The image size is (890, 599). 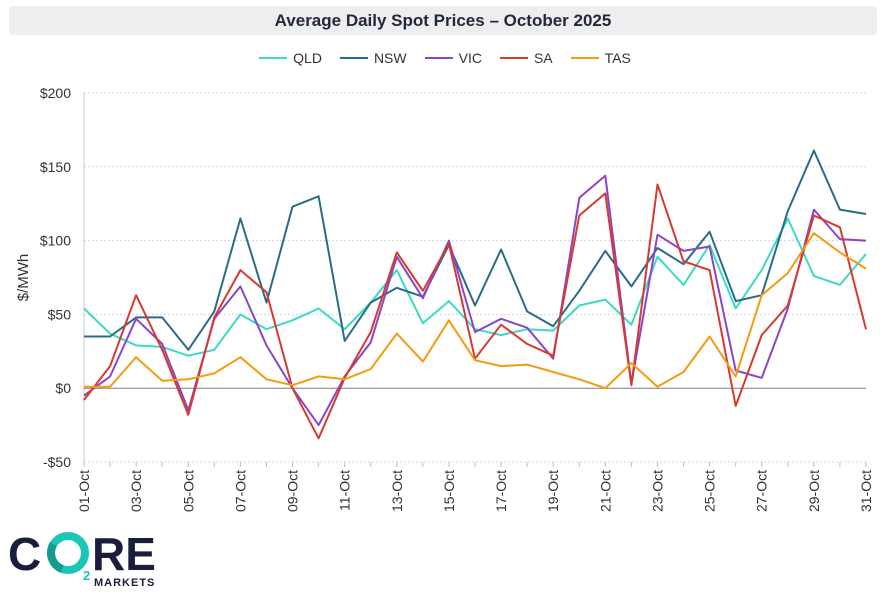 I want to click on svg-text: RE, so click(x=124, y=554).